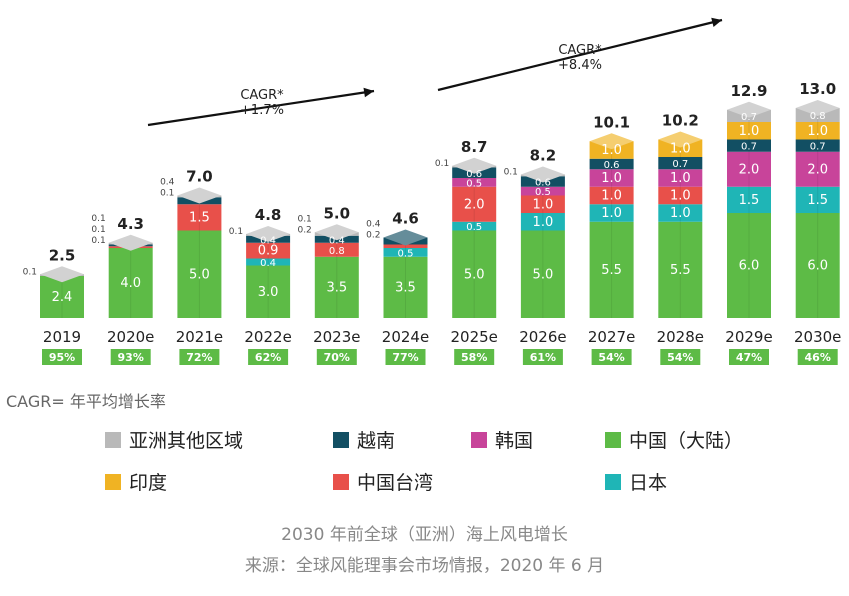  Describe the element at coordinates (543, 156) in the screenshot. I see `total-label: 8.2` at that location.